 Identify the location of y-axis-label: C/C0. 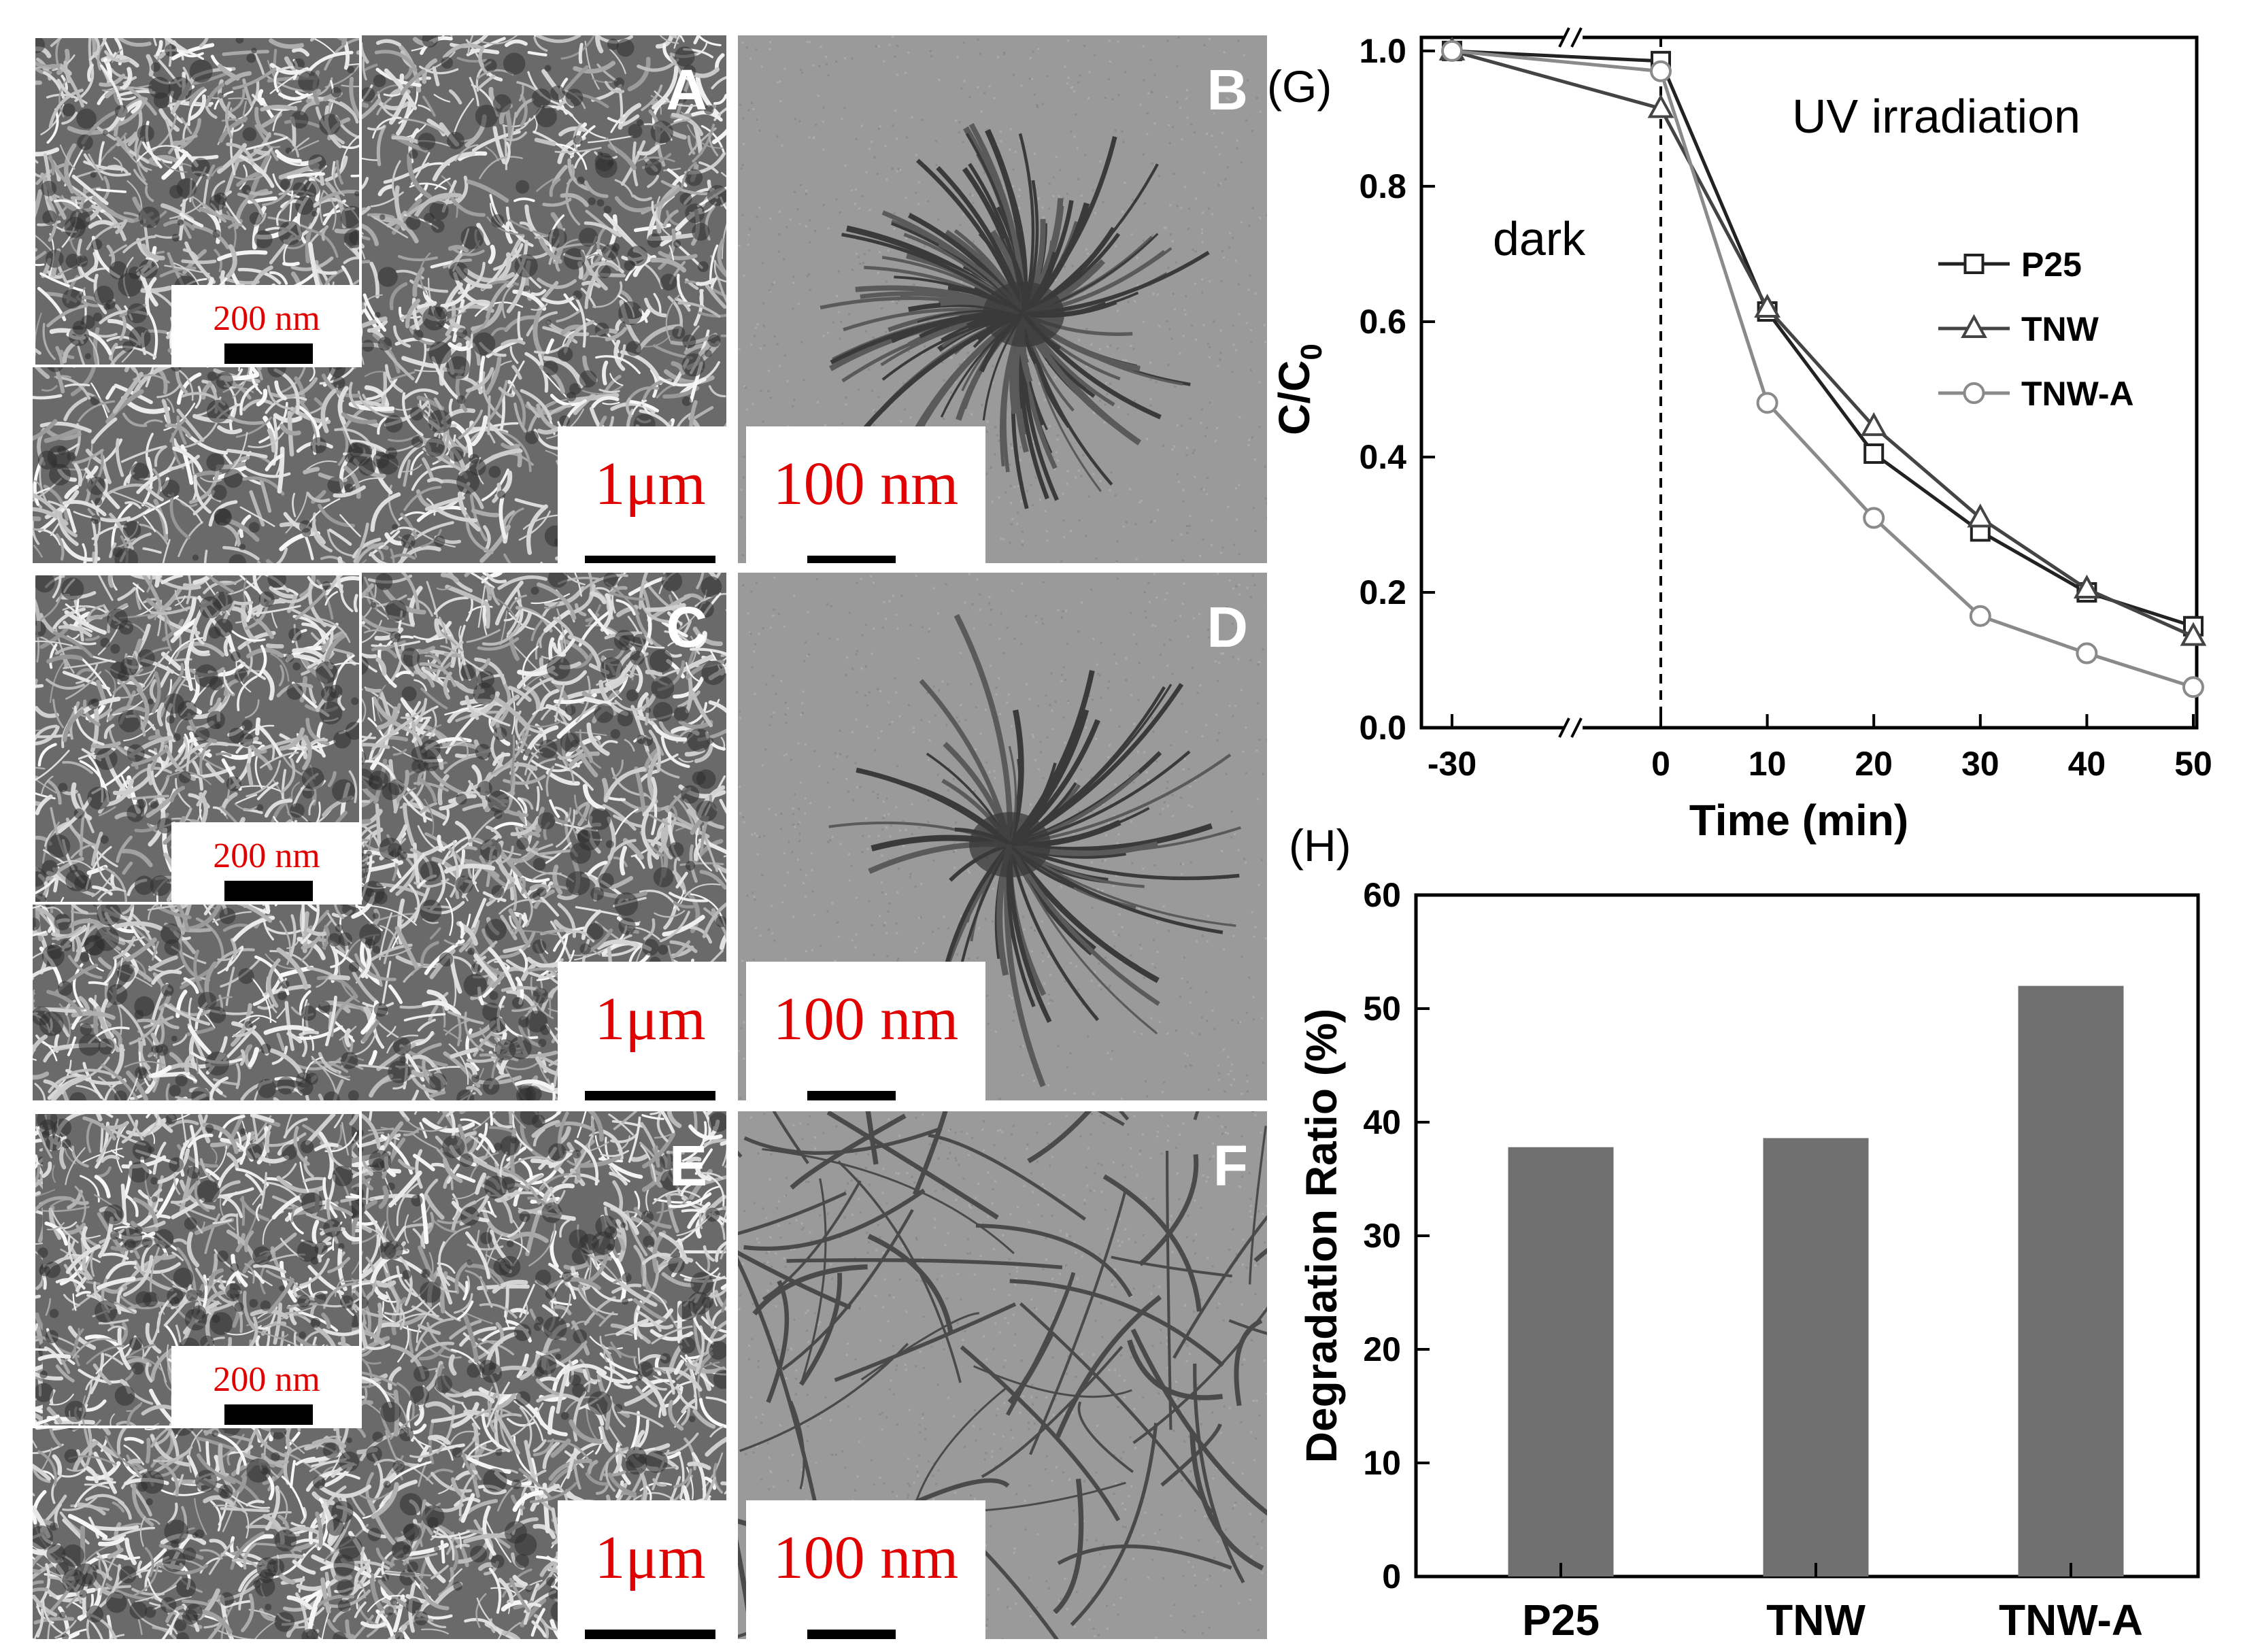
(1299, 389).